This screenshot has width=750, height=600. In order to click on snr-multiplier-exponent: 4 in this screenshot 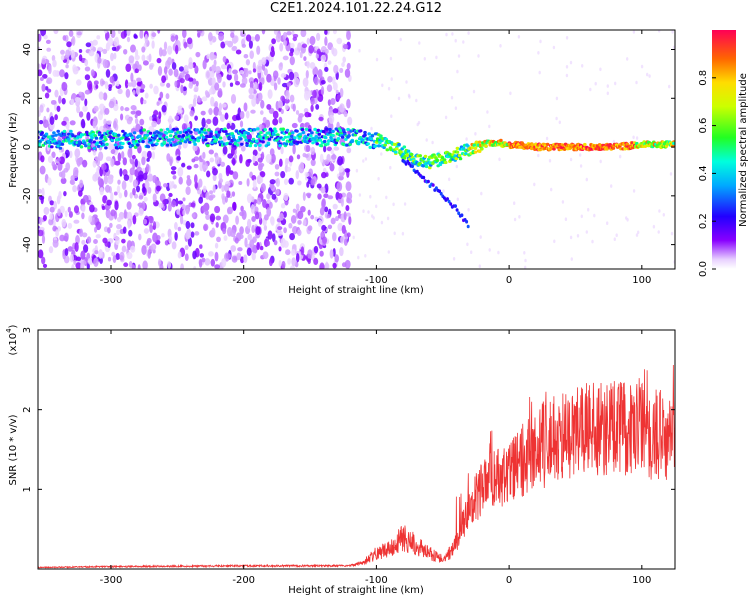, I will do `click(9, 330)`.